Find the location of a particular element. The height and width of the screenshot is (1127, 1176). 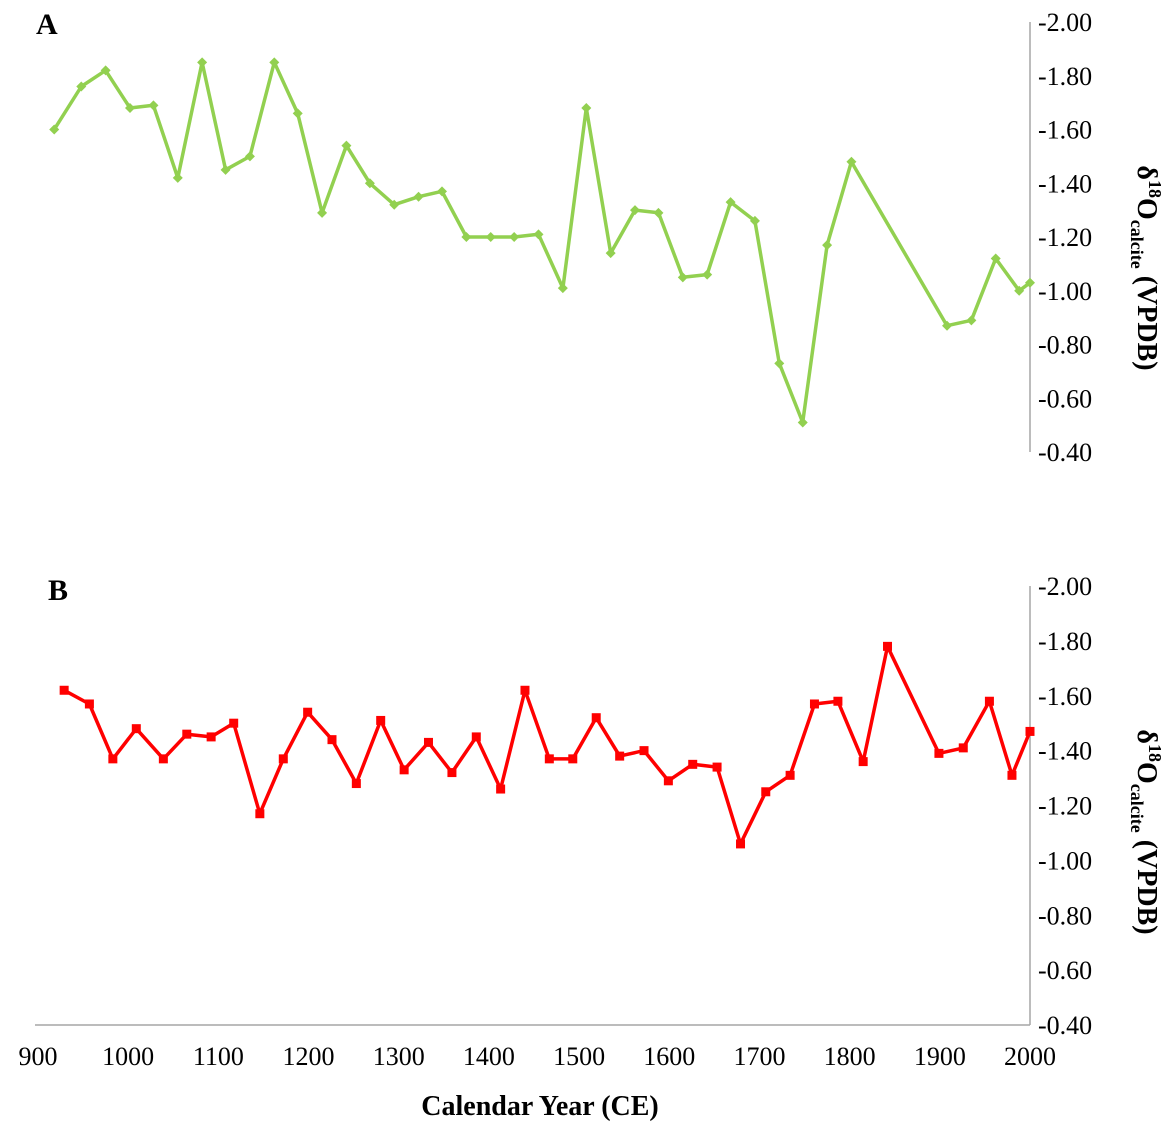

x-tick-label: 1000 is located at coordinates (128, 1056).